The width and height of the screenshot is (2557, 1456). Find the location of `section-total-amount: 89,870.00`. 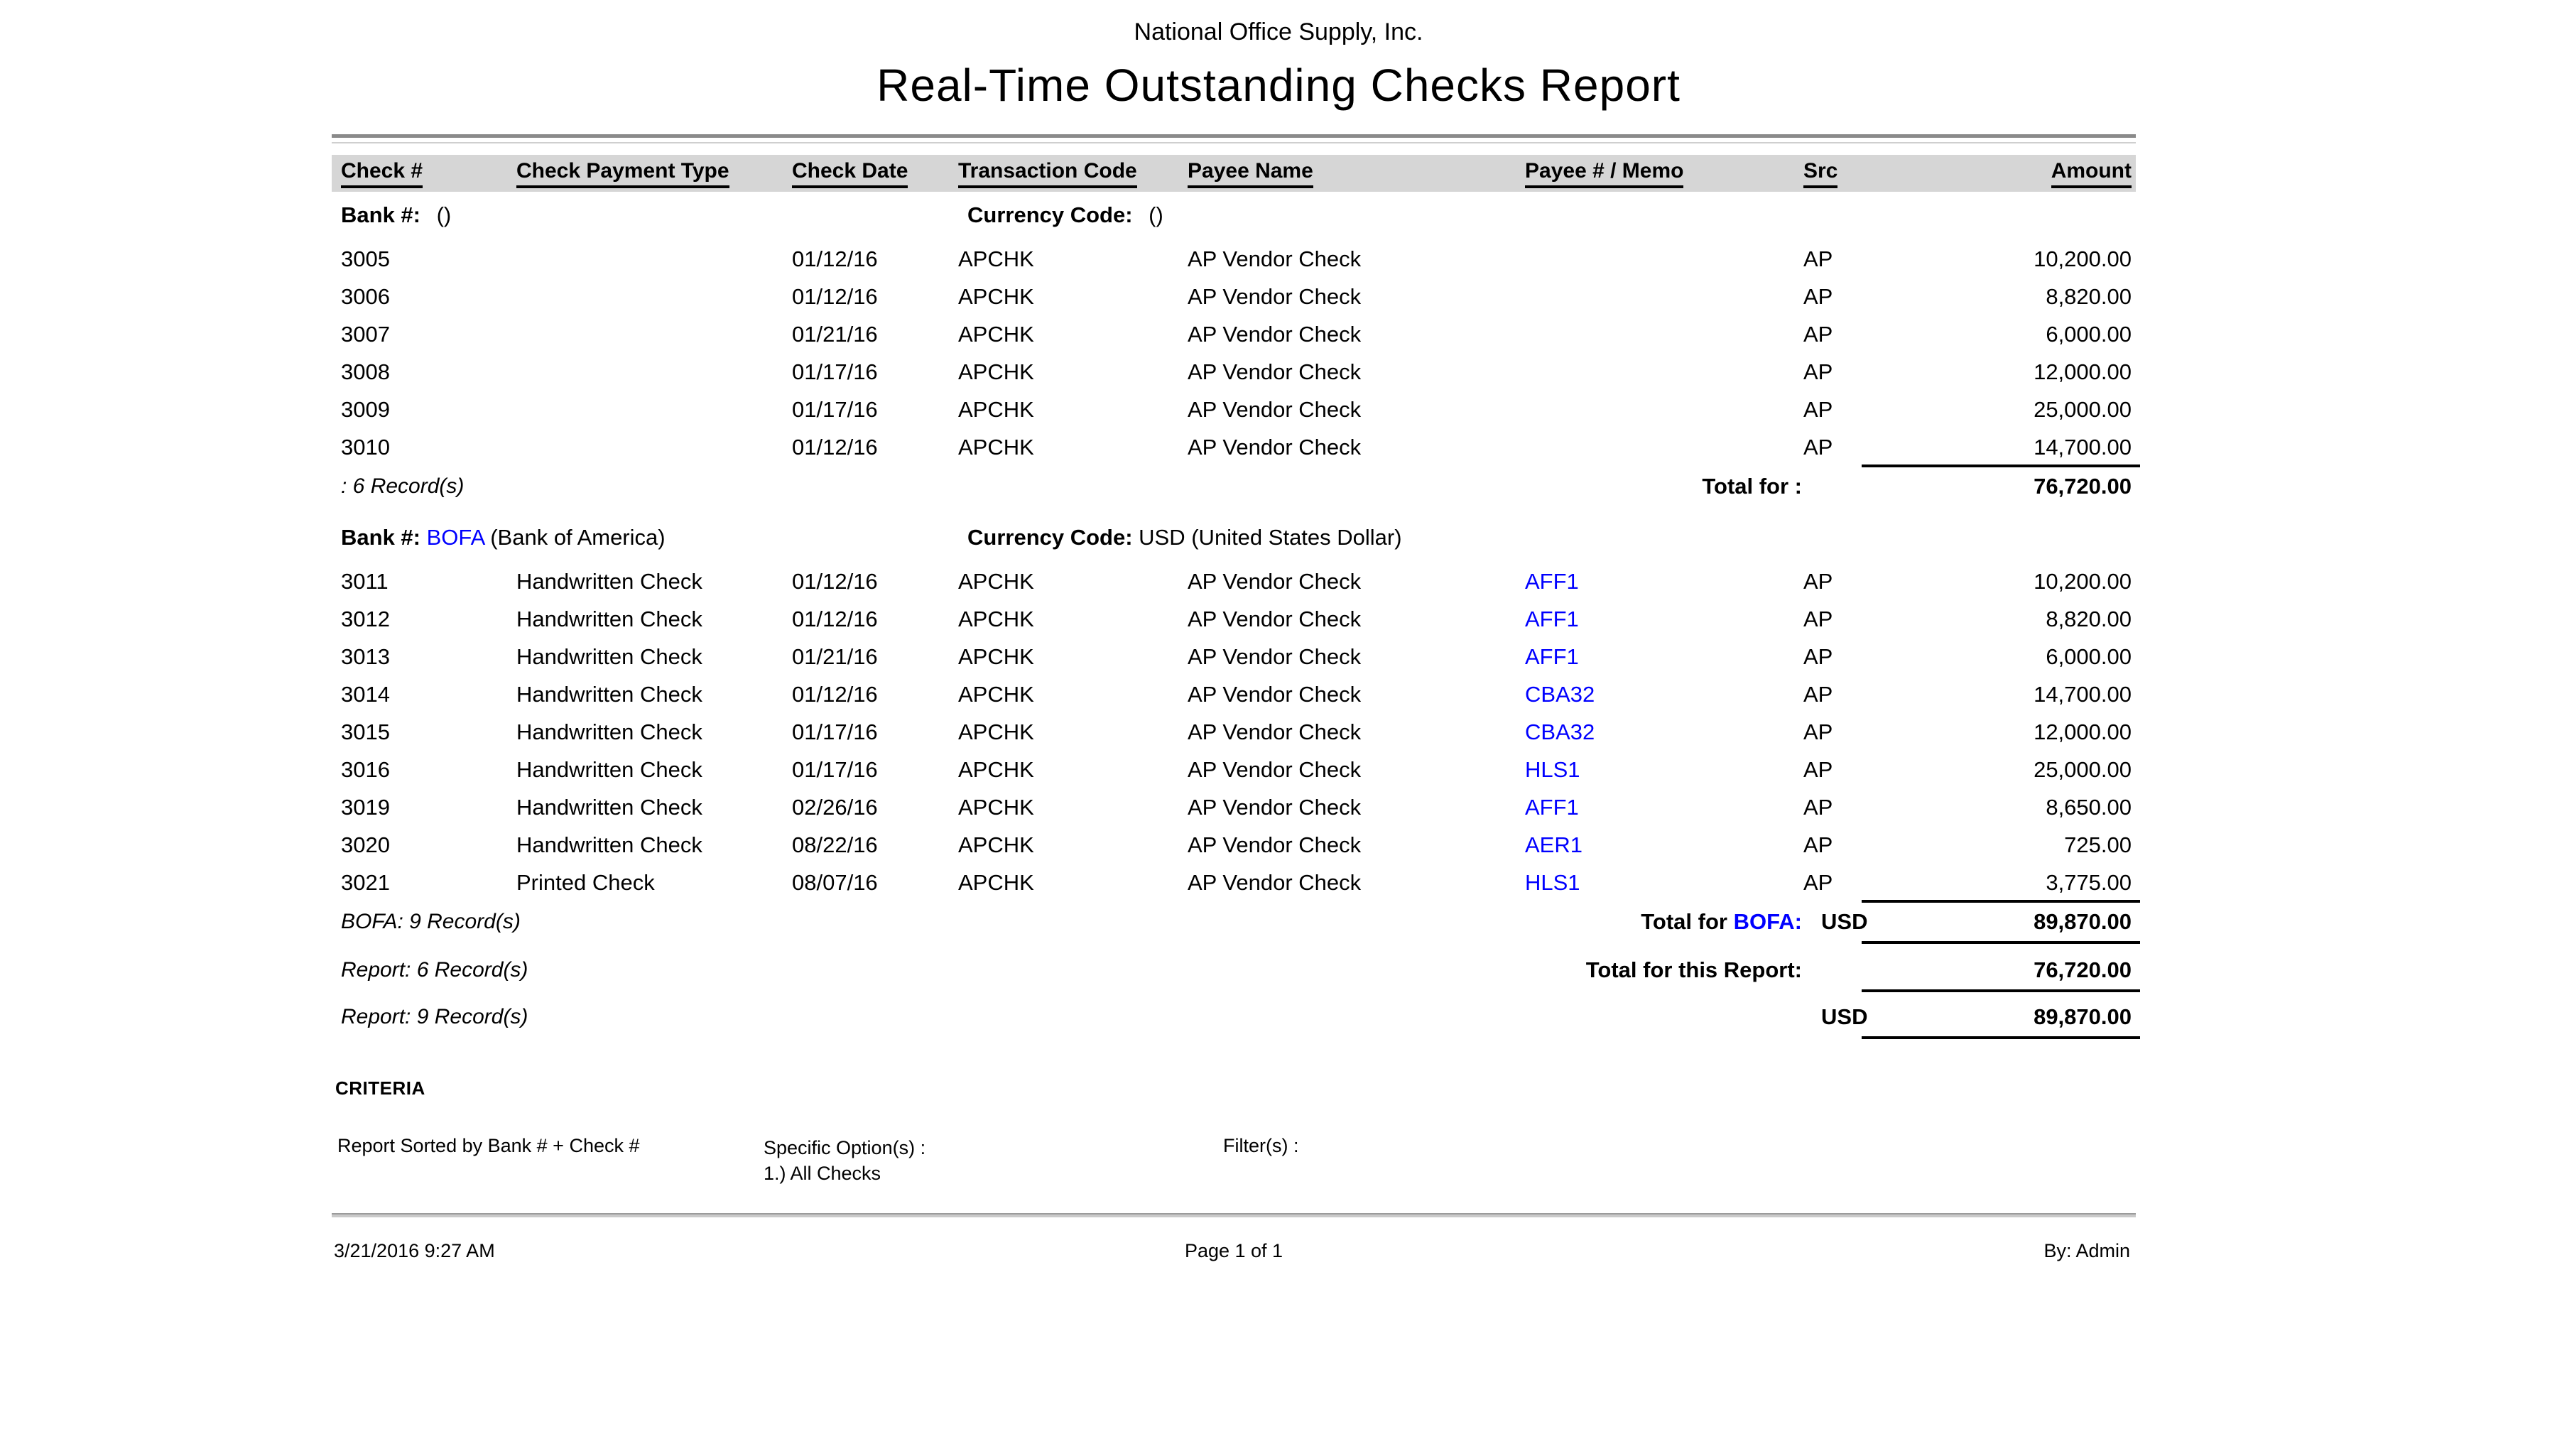

section-total-amount: 89,870.00 is located at coordinates (2083, 922).